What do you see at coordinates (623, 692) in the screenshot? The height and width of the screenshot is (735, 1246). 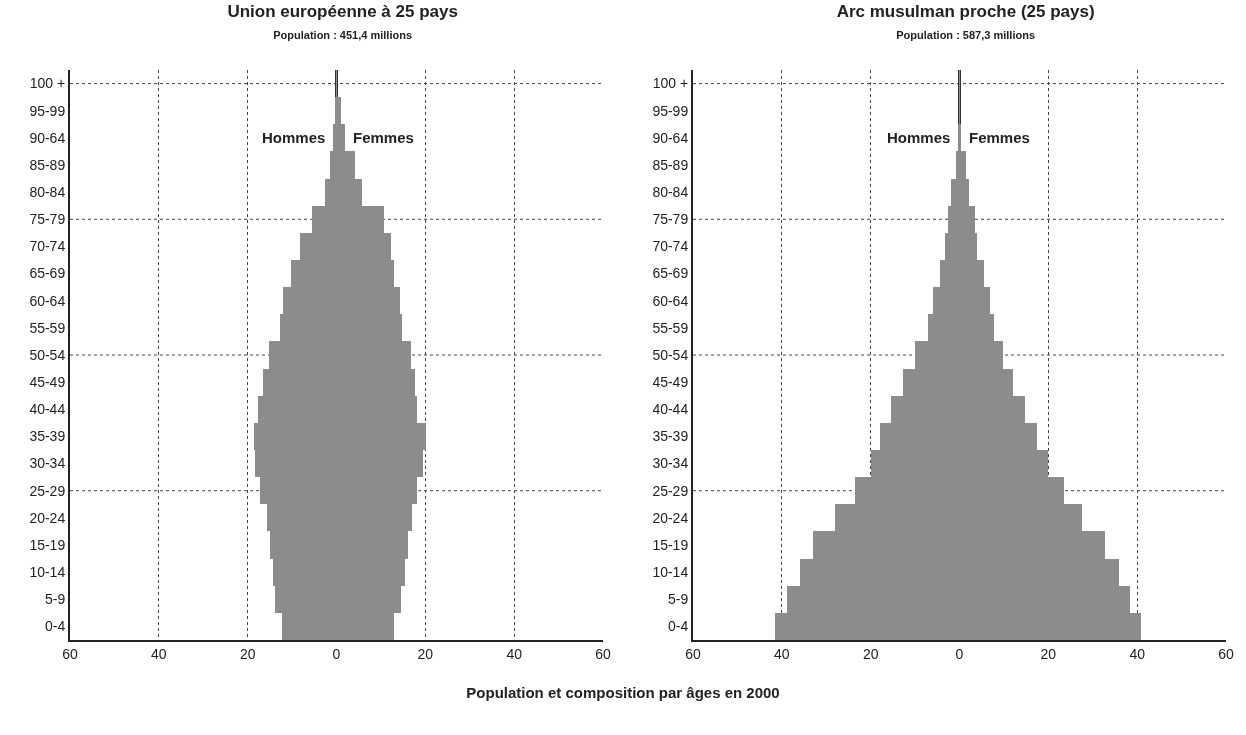 I see `text: Population et composition par âges en 2000` at bounding box center [623, 692].